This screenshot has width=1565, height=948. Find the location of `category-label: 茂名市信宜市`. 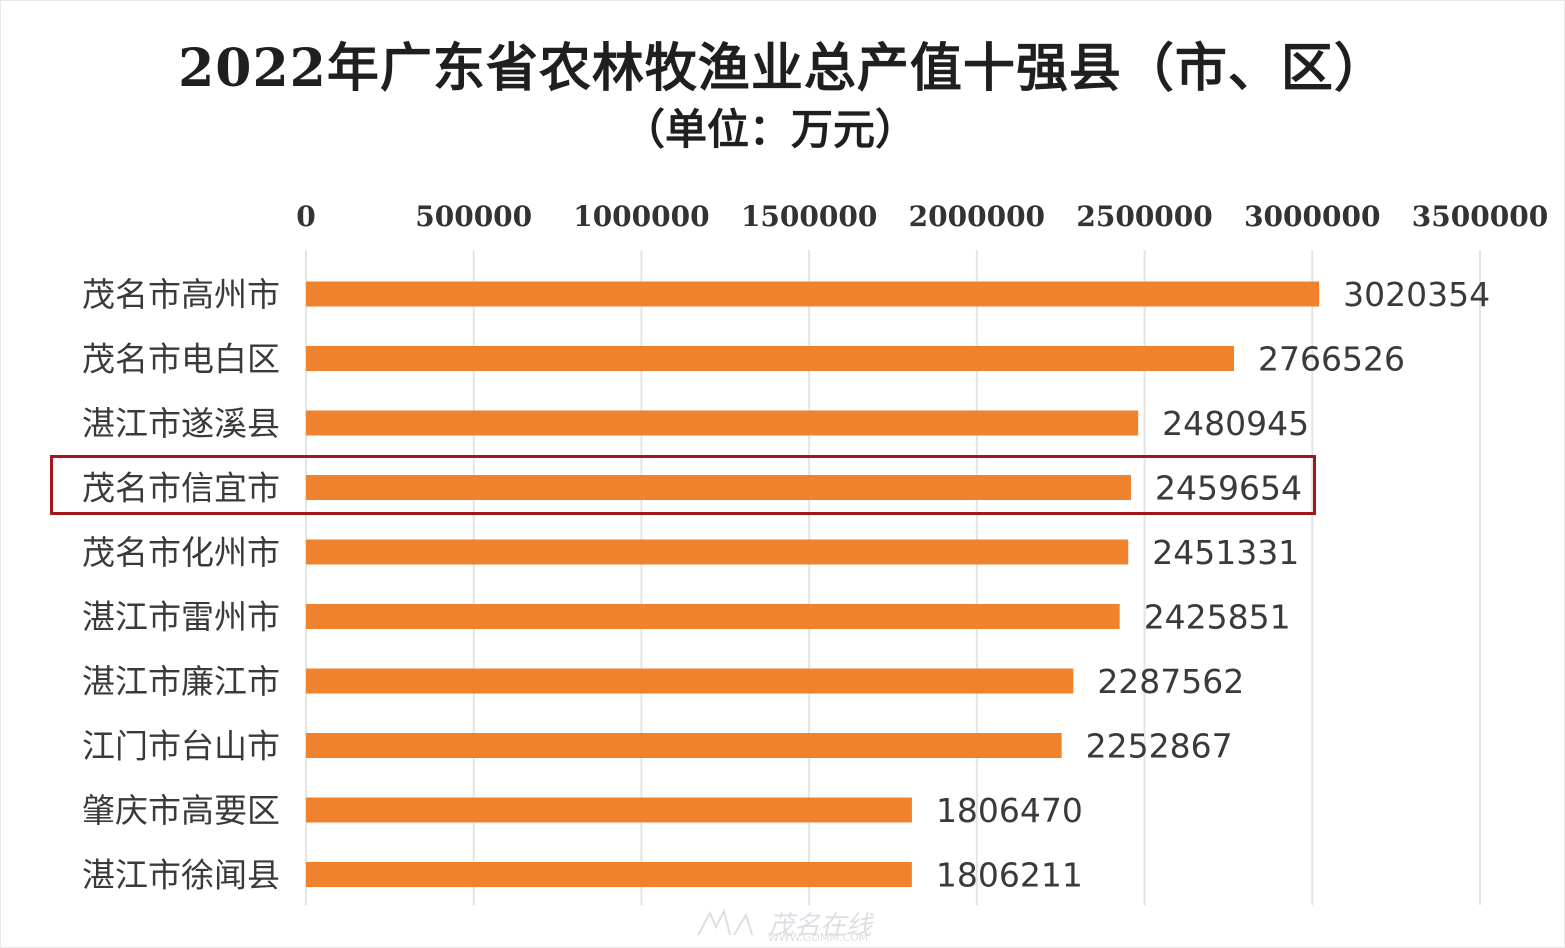

category-label: 茂名市信宜市 is located at coordinates (181, 488).